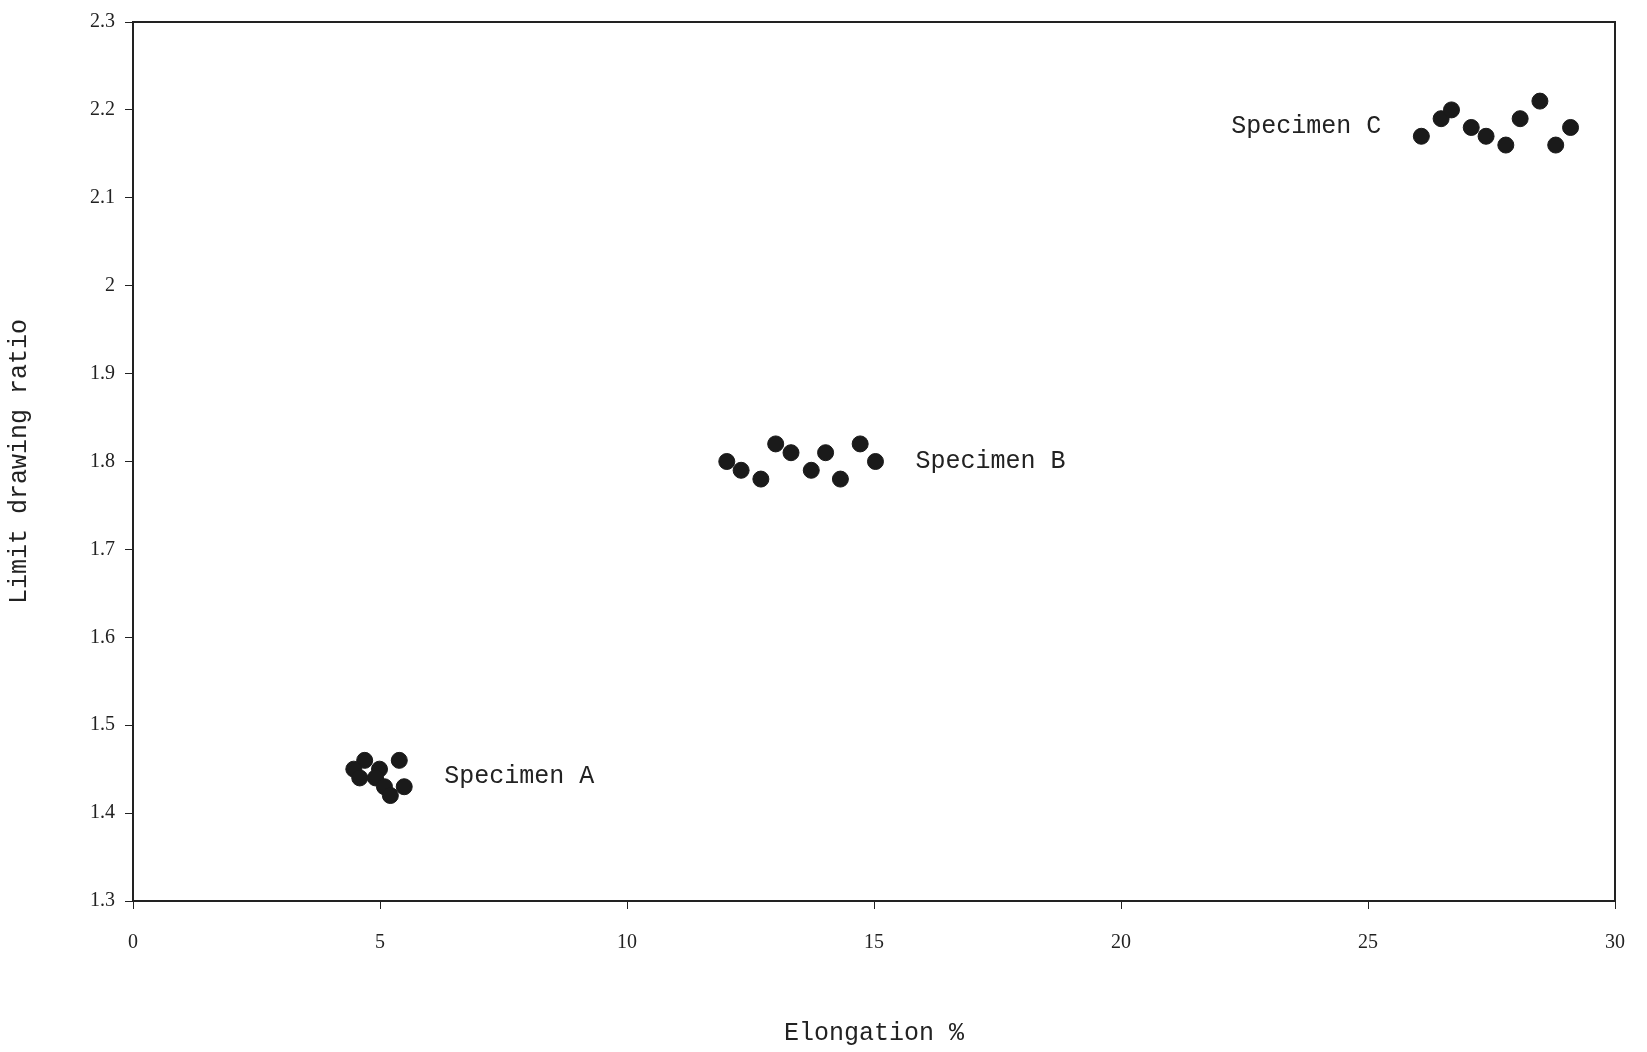 The height and width of the screenshot is (1052, 1647). What do you see at coordinates (102, 108) in the screenshot?
I see `y-tick-label: 2.2` at bounding box center [102, 108].